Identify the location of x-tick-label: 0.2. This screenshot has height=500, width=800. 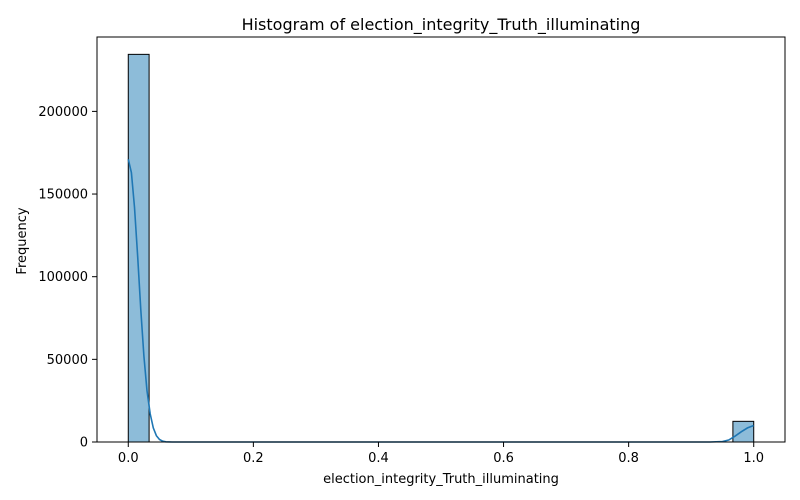
(253, 458).